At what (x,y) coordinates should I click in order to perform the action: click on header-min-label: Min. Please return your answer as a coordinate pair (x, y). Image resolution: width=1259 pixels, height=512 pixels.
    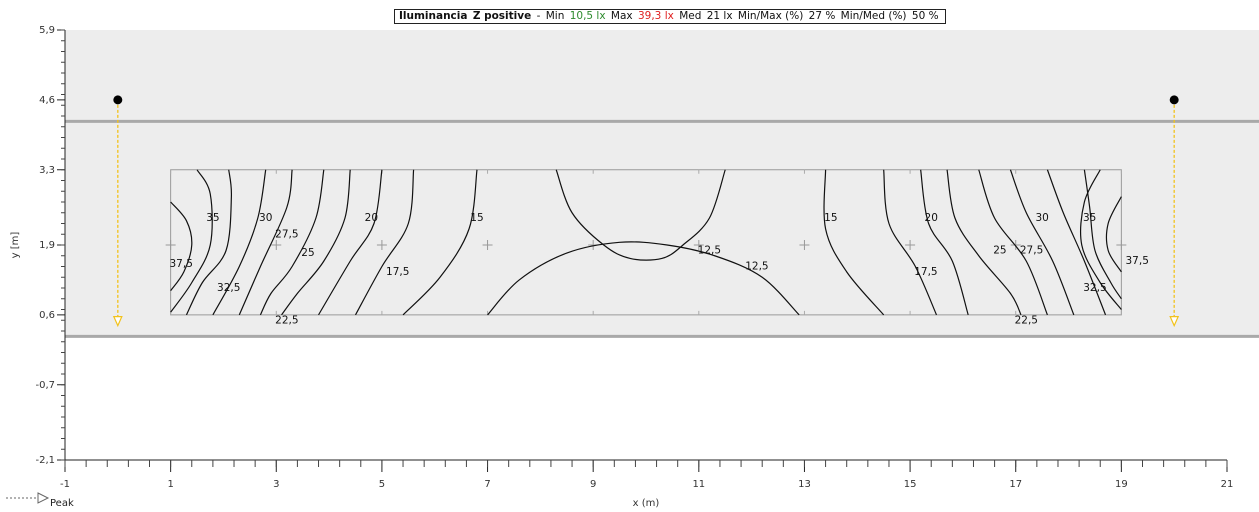
    Looking at the image, I should click on (555, 16).